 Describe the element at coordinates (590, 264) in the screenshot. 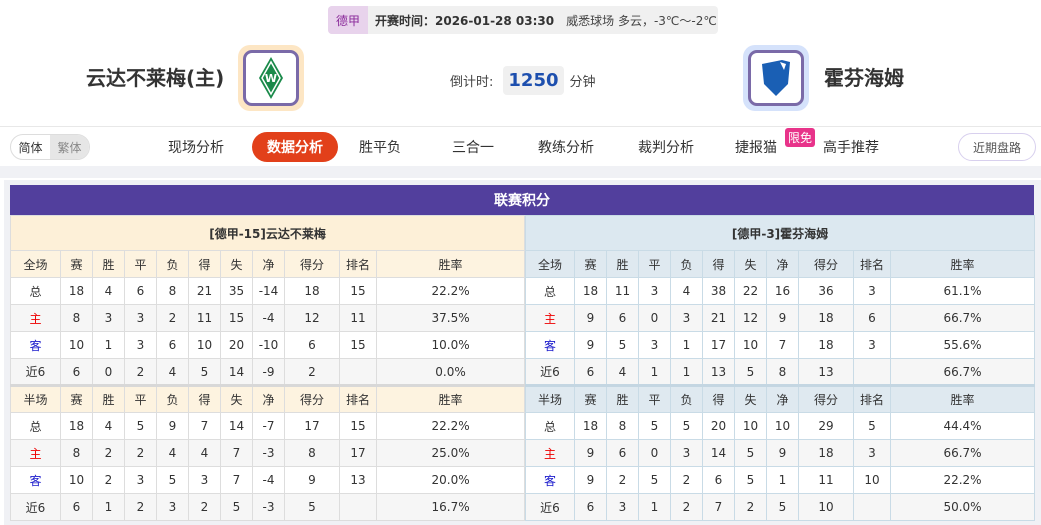

I see `column-header: 赛` at that location.